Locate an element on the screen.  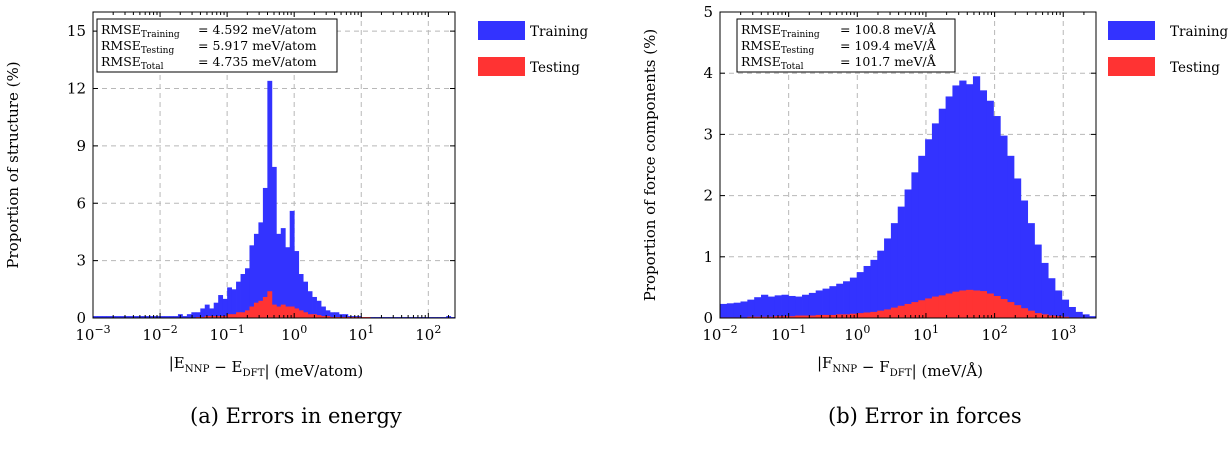
legend-swatch-training is located at coordinates (1131, 30).